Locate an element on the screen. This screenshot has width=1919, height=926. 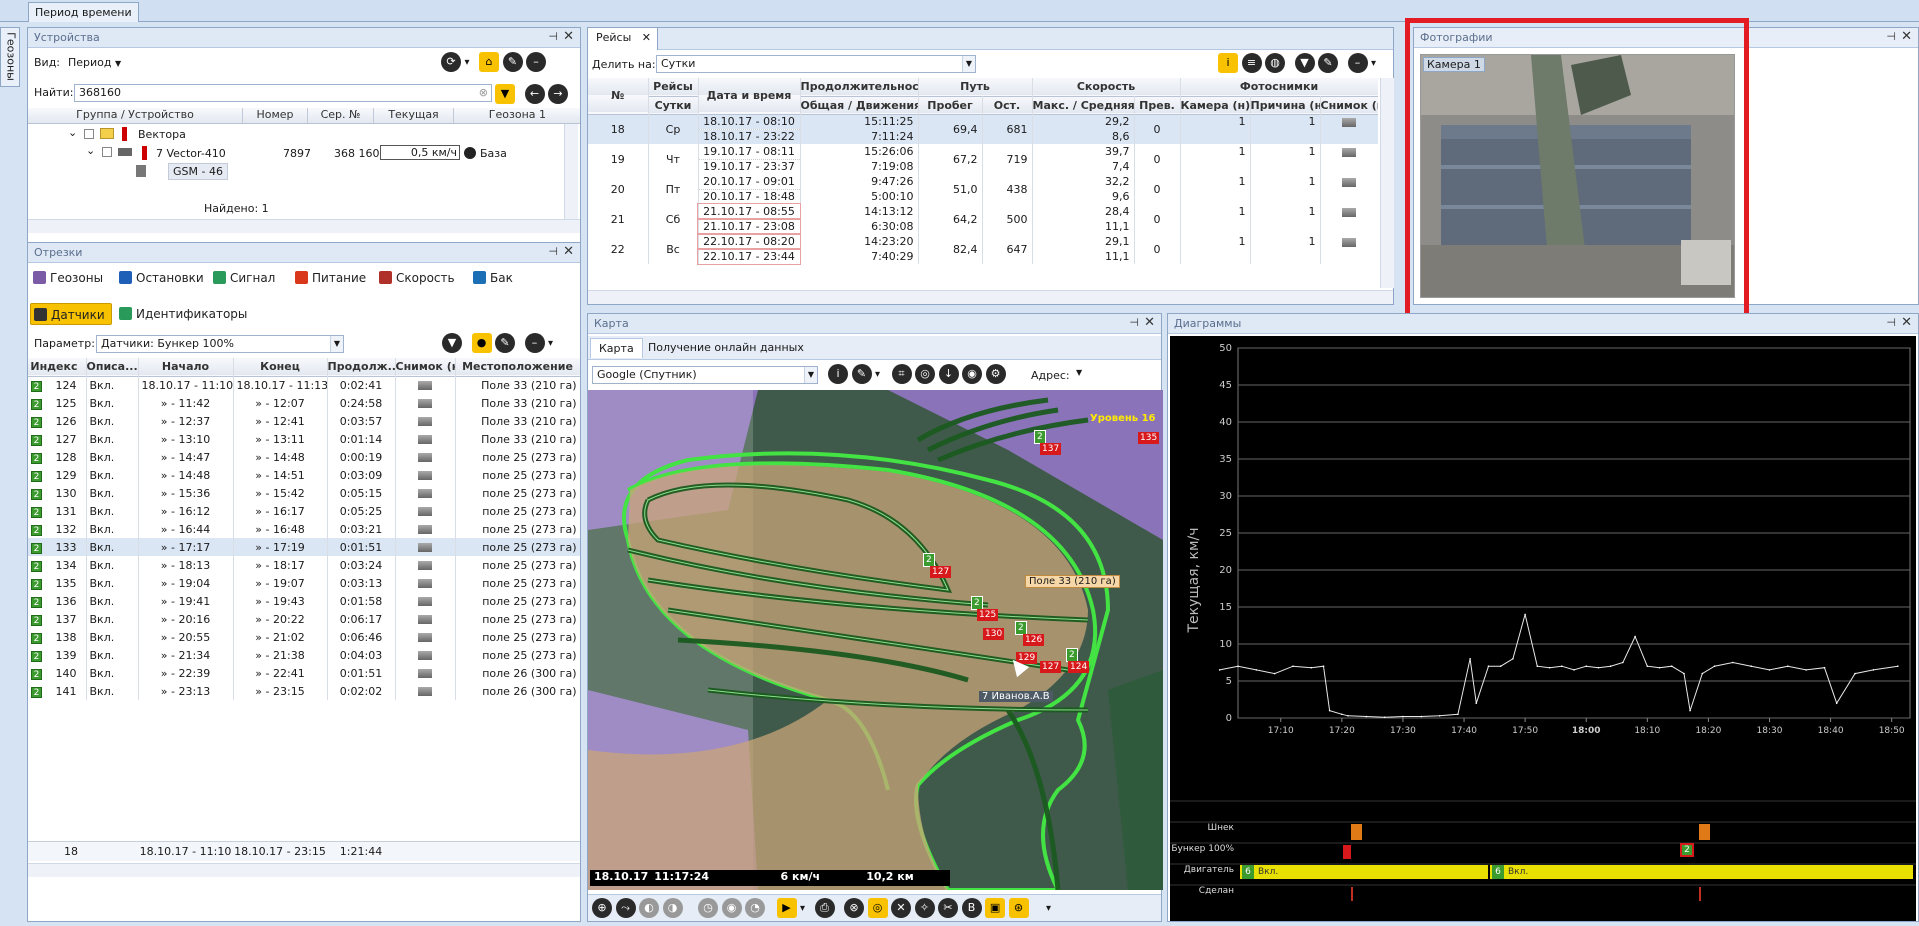
col-zone: Геозона 1 is located at coordinates (517, 114).